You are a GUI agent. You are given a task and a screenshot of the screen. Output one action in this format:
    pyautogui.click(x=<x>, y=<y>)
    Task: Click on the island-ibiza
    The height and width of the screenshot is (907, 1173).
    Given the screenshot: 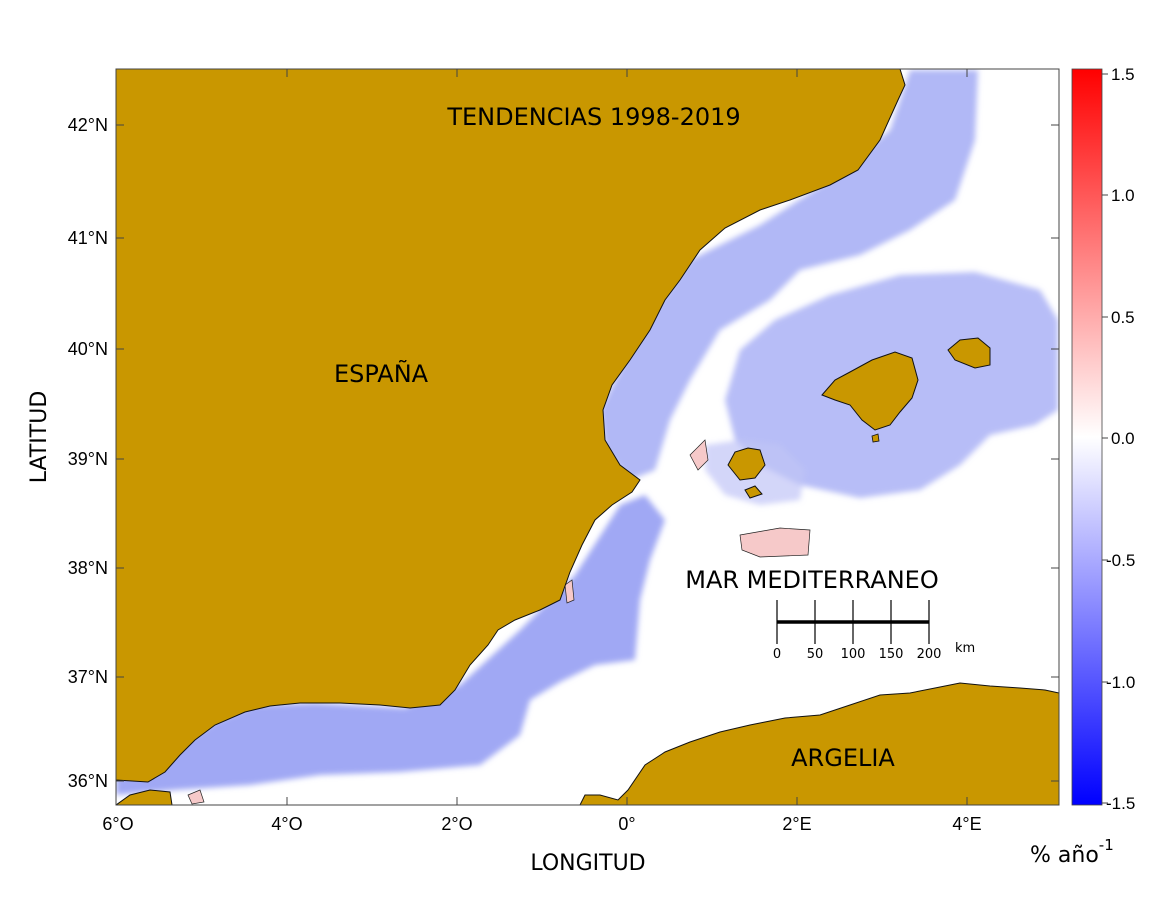 What is the action you would take?
    pyautogui.click(x=746, y=464)
    